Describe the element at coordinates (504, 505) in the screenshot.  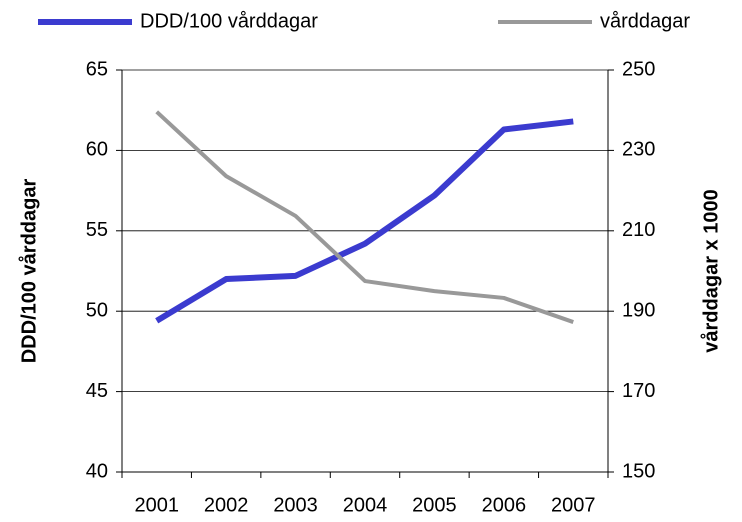
I see `x-tick-label: 2006` at that location.